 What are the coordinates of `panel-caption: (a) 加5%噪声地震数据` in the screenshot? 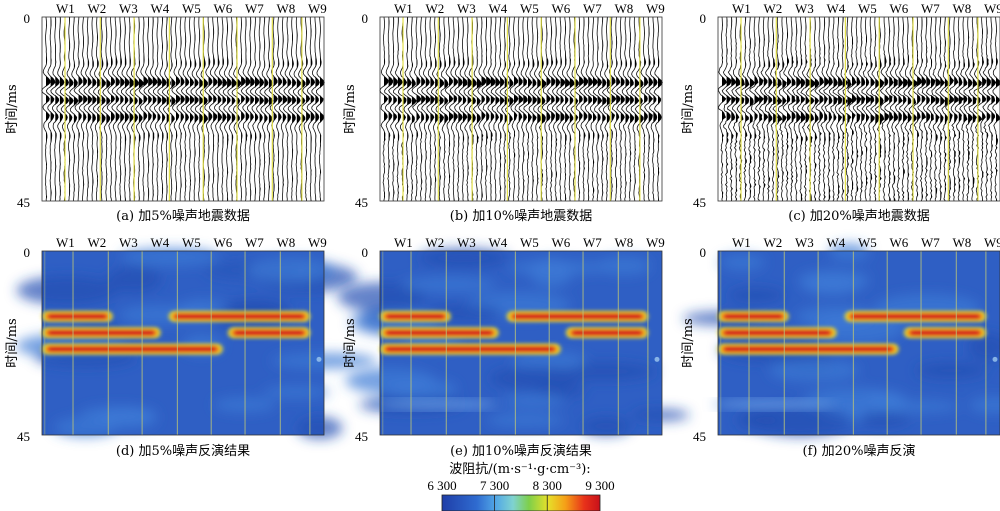 It's located at (183, 216).